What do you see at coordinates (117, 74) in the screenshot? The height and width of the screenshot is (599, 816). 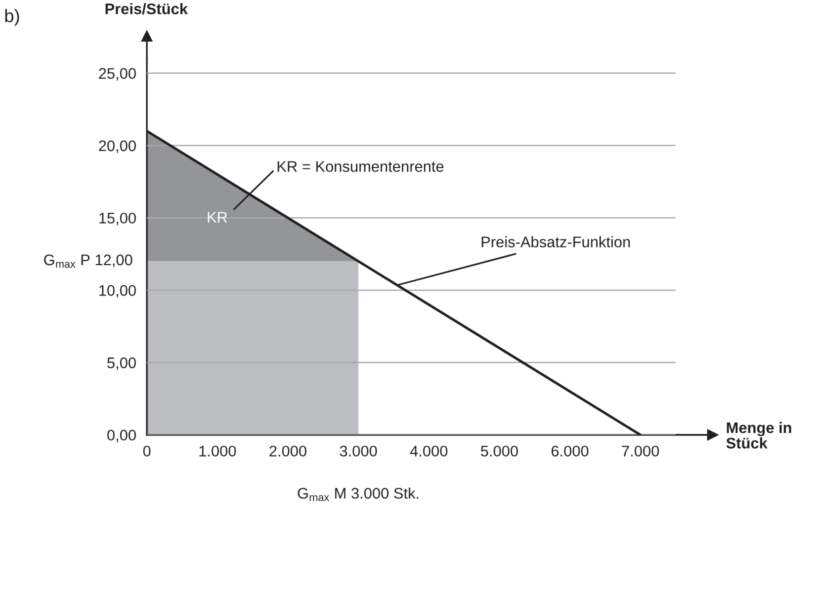 I see `y-tick-label: 25,00` at bounding box center [117, 74].